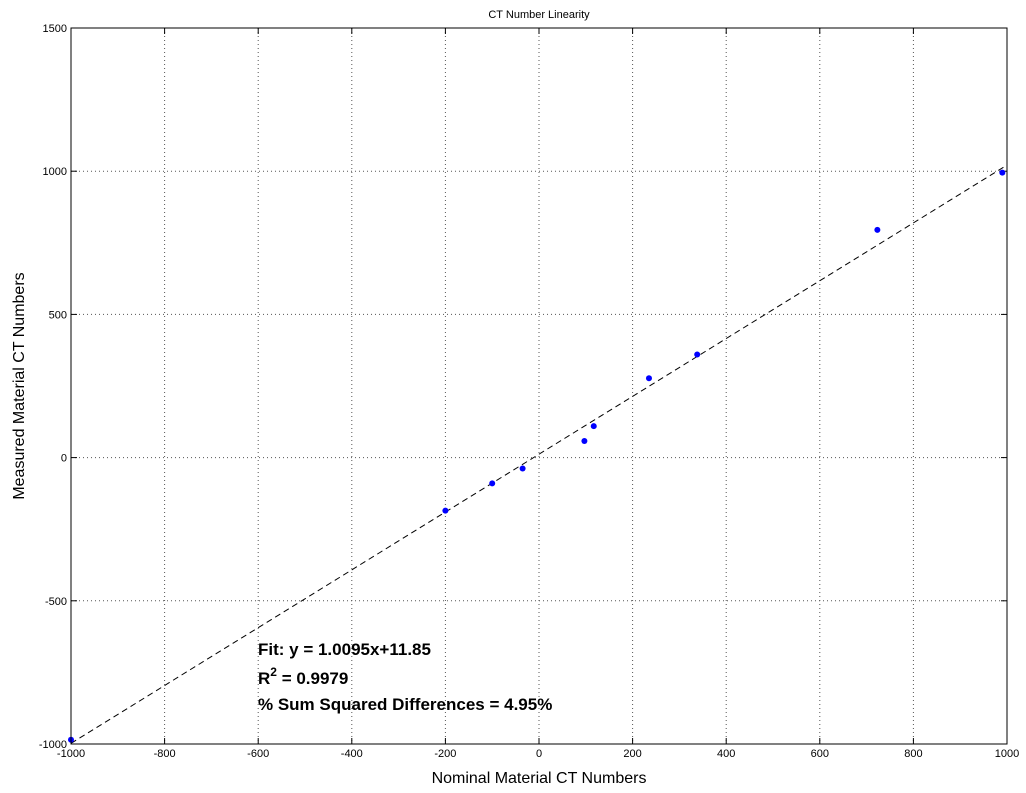 This screenshot has width=1026, height=793. I want to click on y-tick-label: 1500, so click(55, 29).